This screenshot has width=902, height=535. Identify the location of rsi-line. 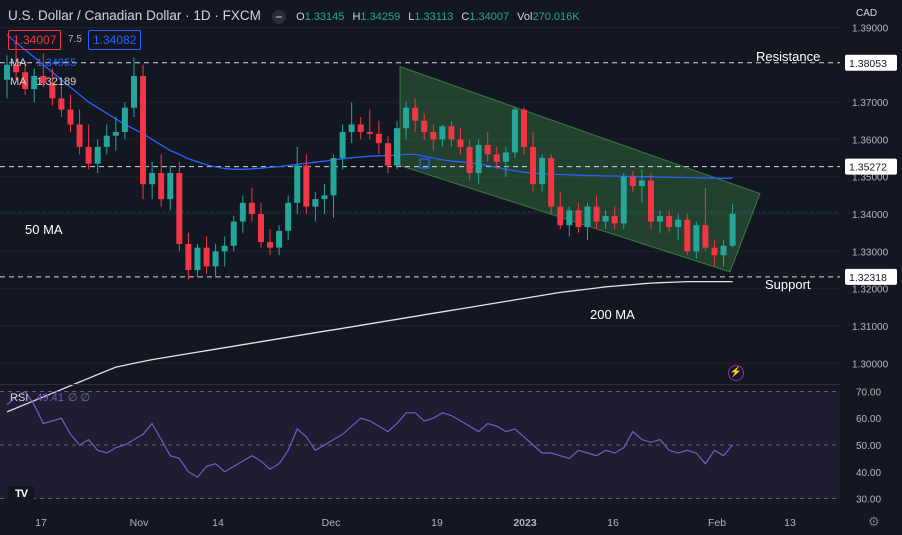
(370, 434).